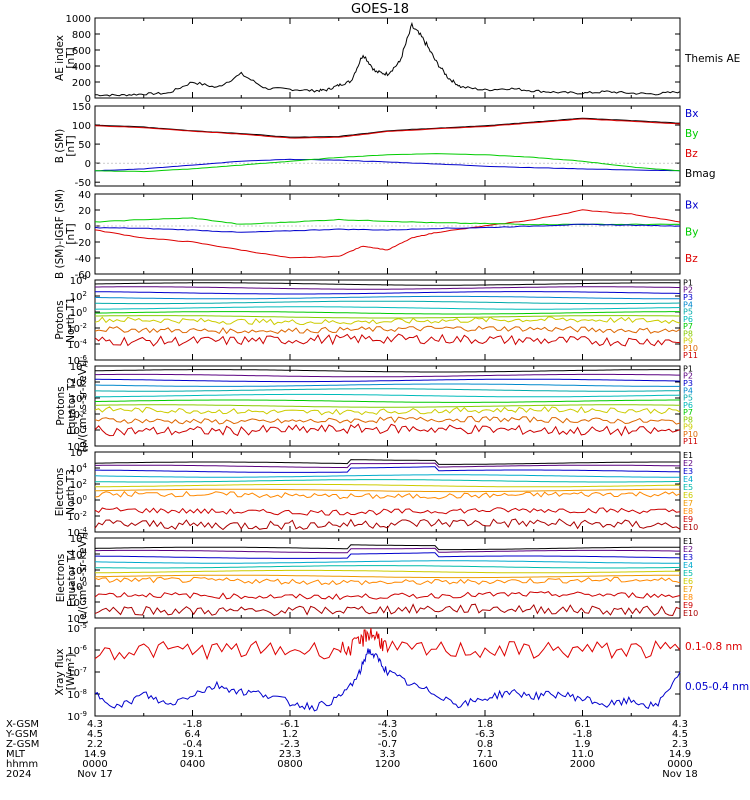  What do you see at coordinates (387, 146) in the screenshot?
I see `panel-frame-bsm` at bounding box center [387, 146].